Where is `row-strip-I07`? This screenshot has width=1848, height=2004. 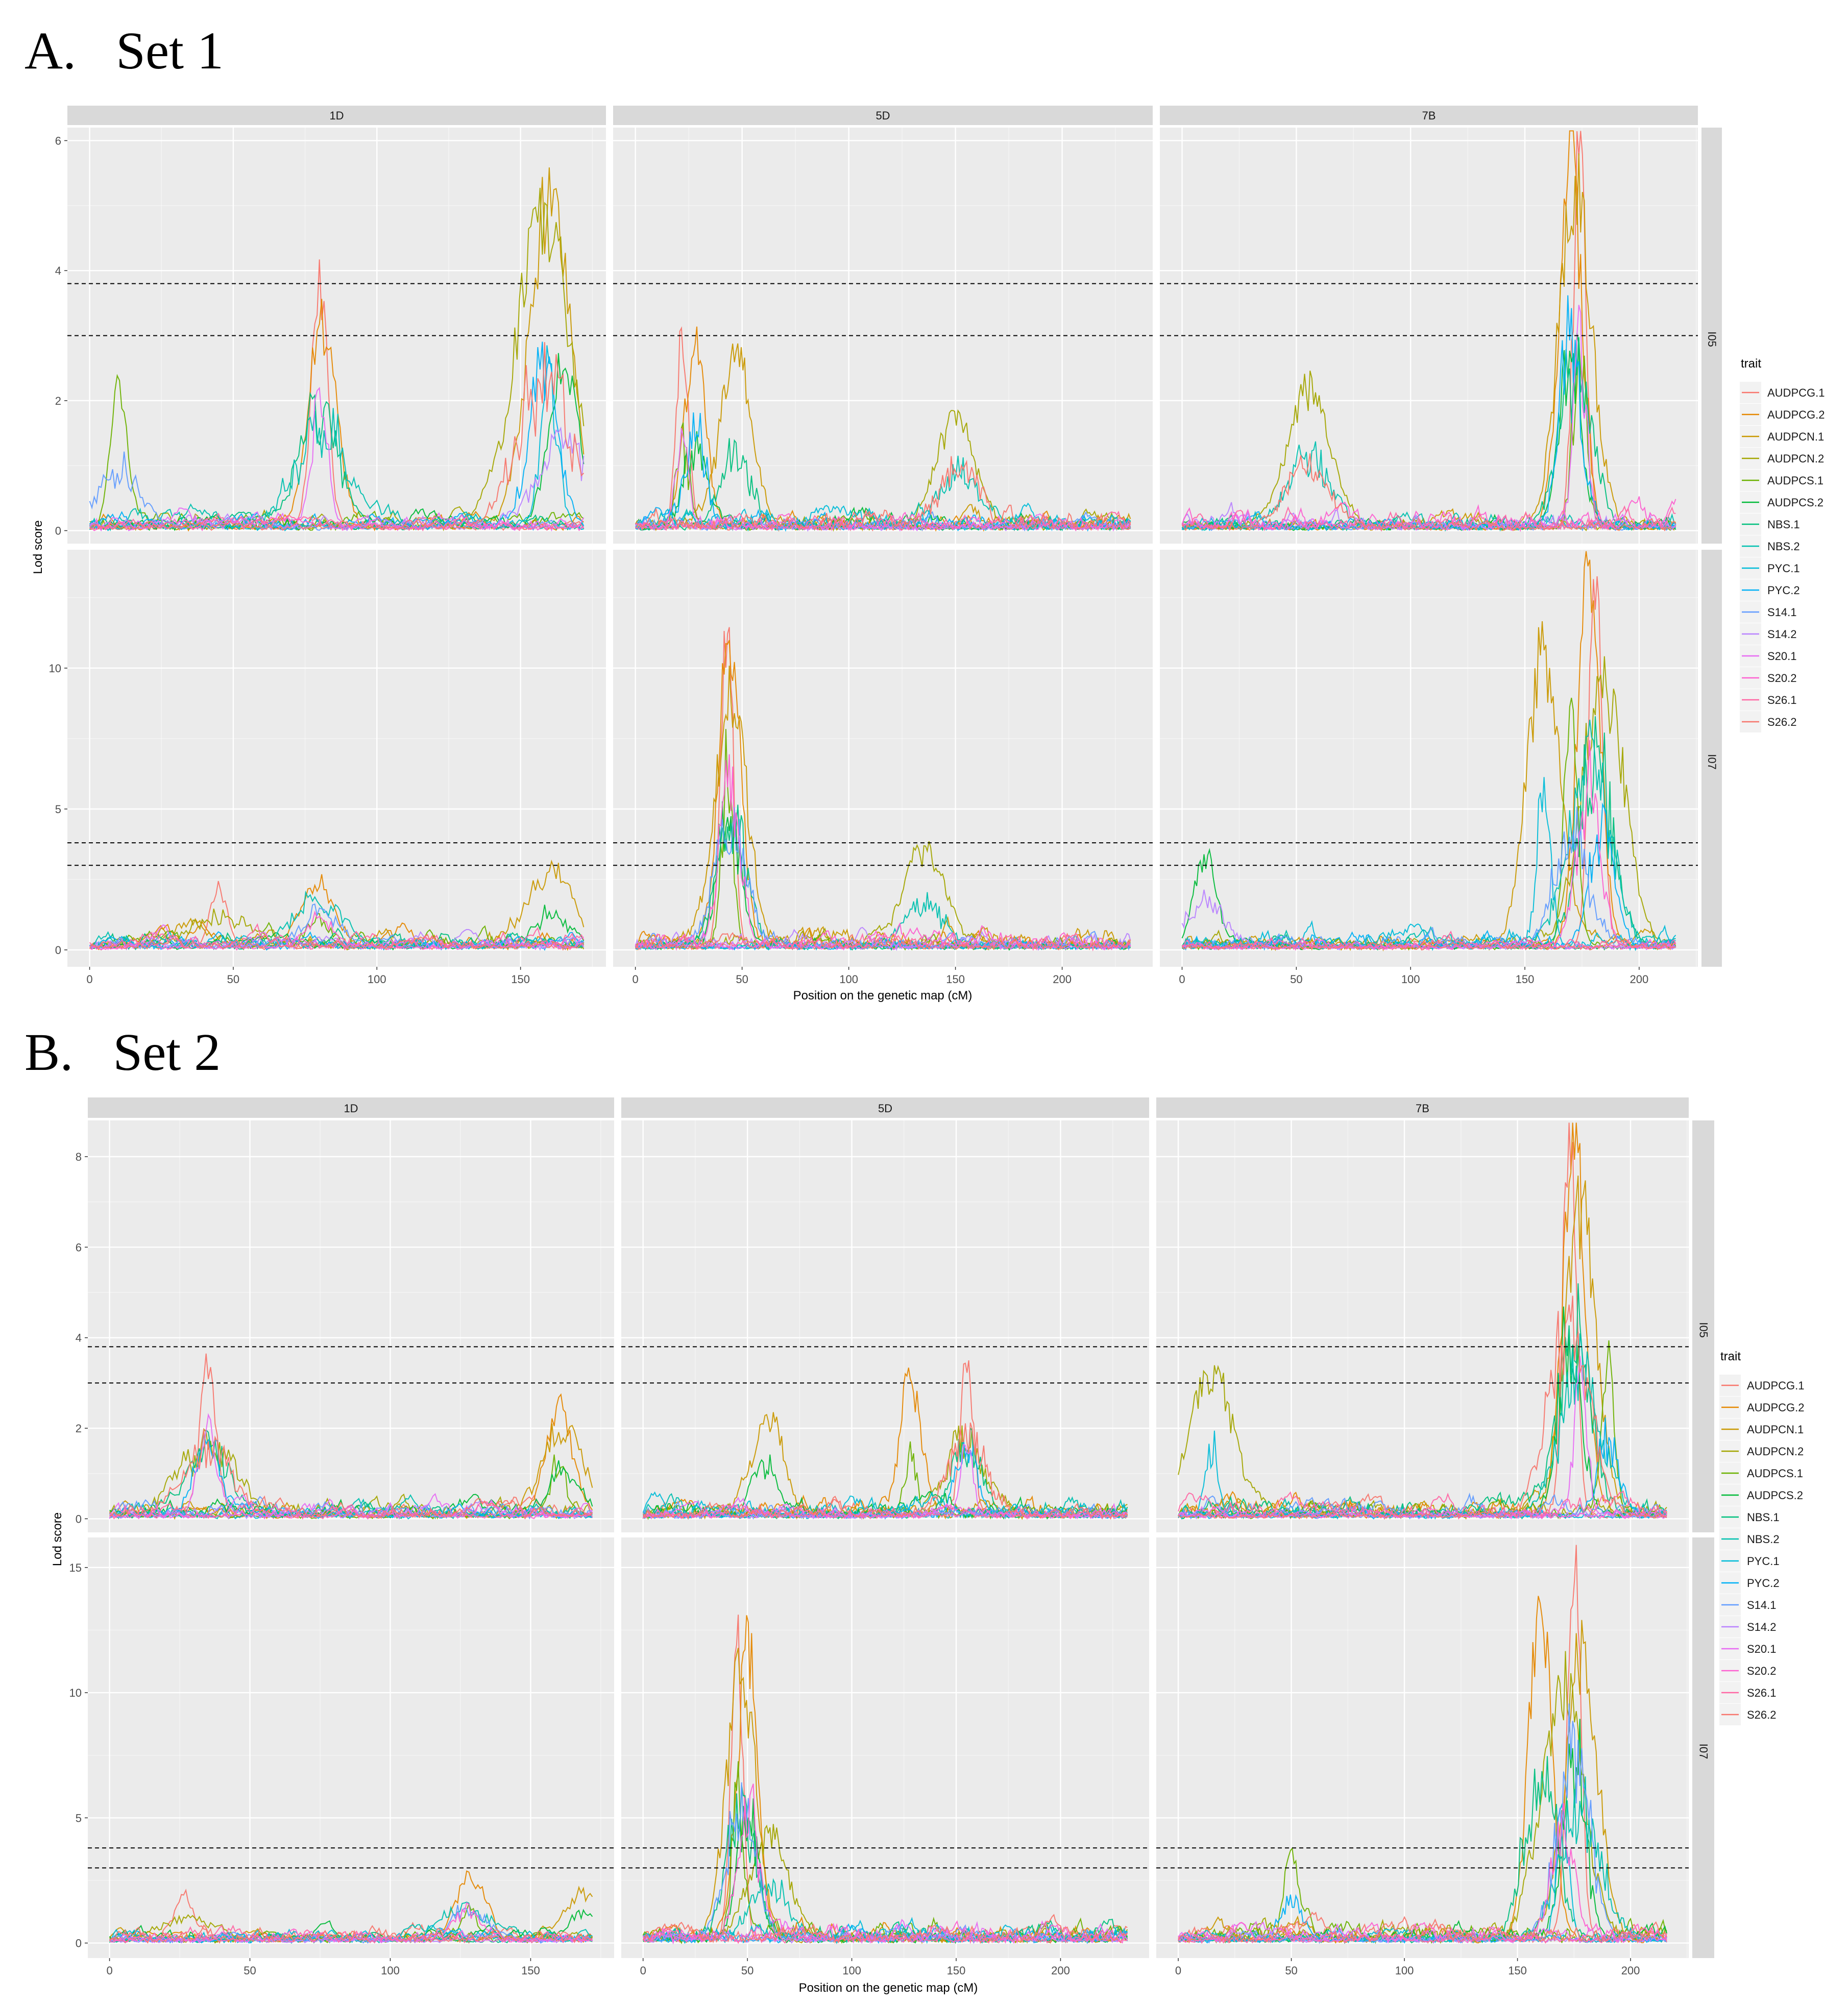 row-strip-I07 is located at coordinates (1711, 759).